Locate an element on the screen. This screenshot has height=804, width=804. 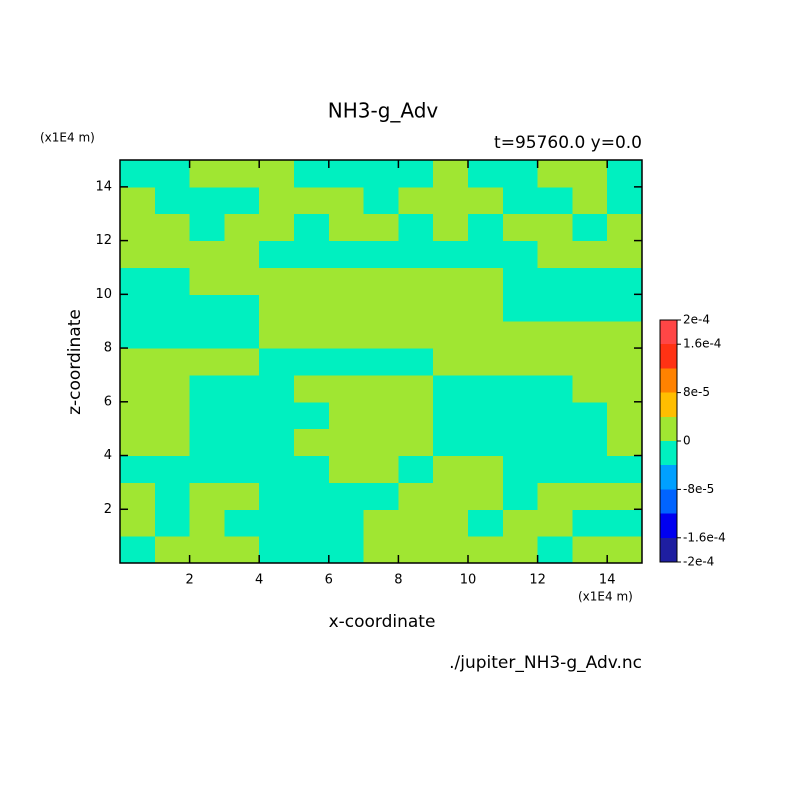
x-unit: (x1E4 m) is located at coordinates (605, 597).